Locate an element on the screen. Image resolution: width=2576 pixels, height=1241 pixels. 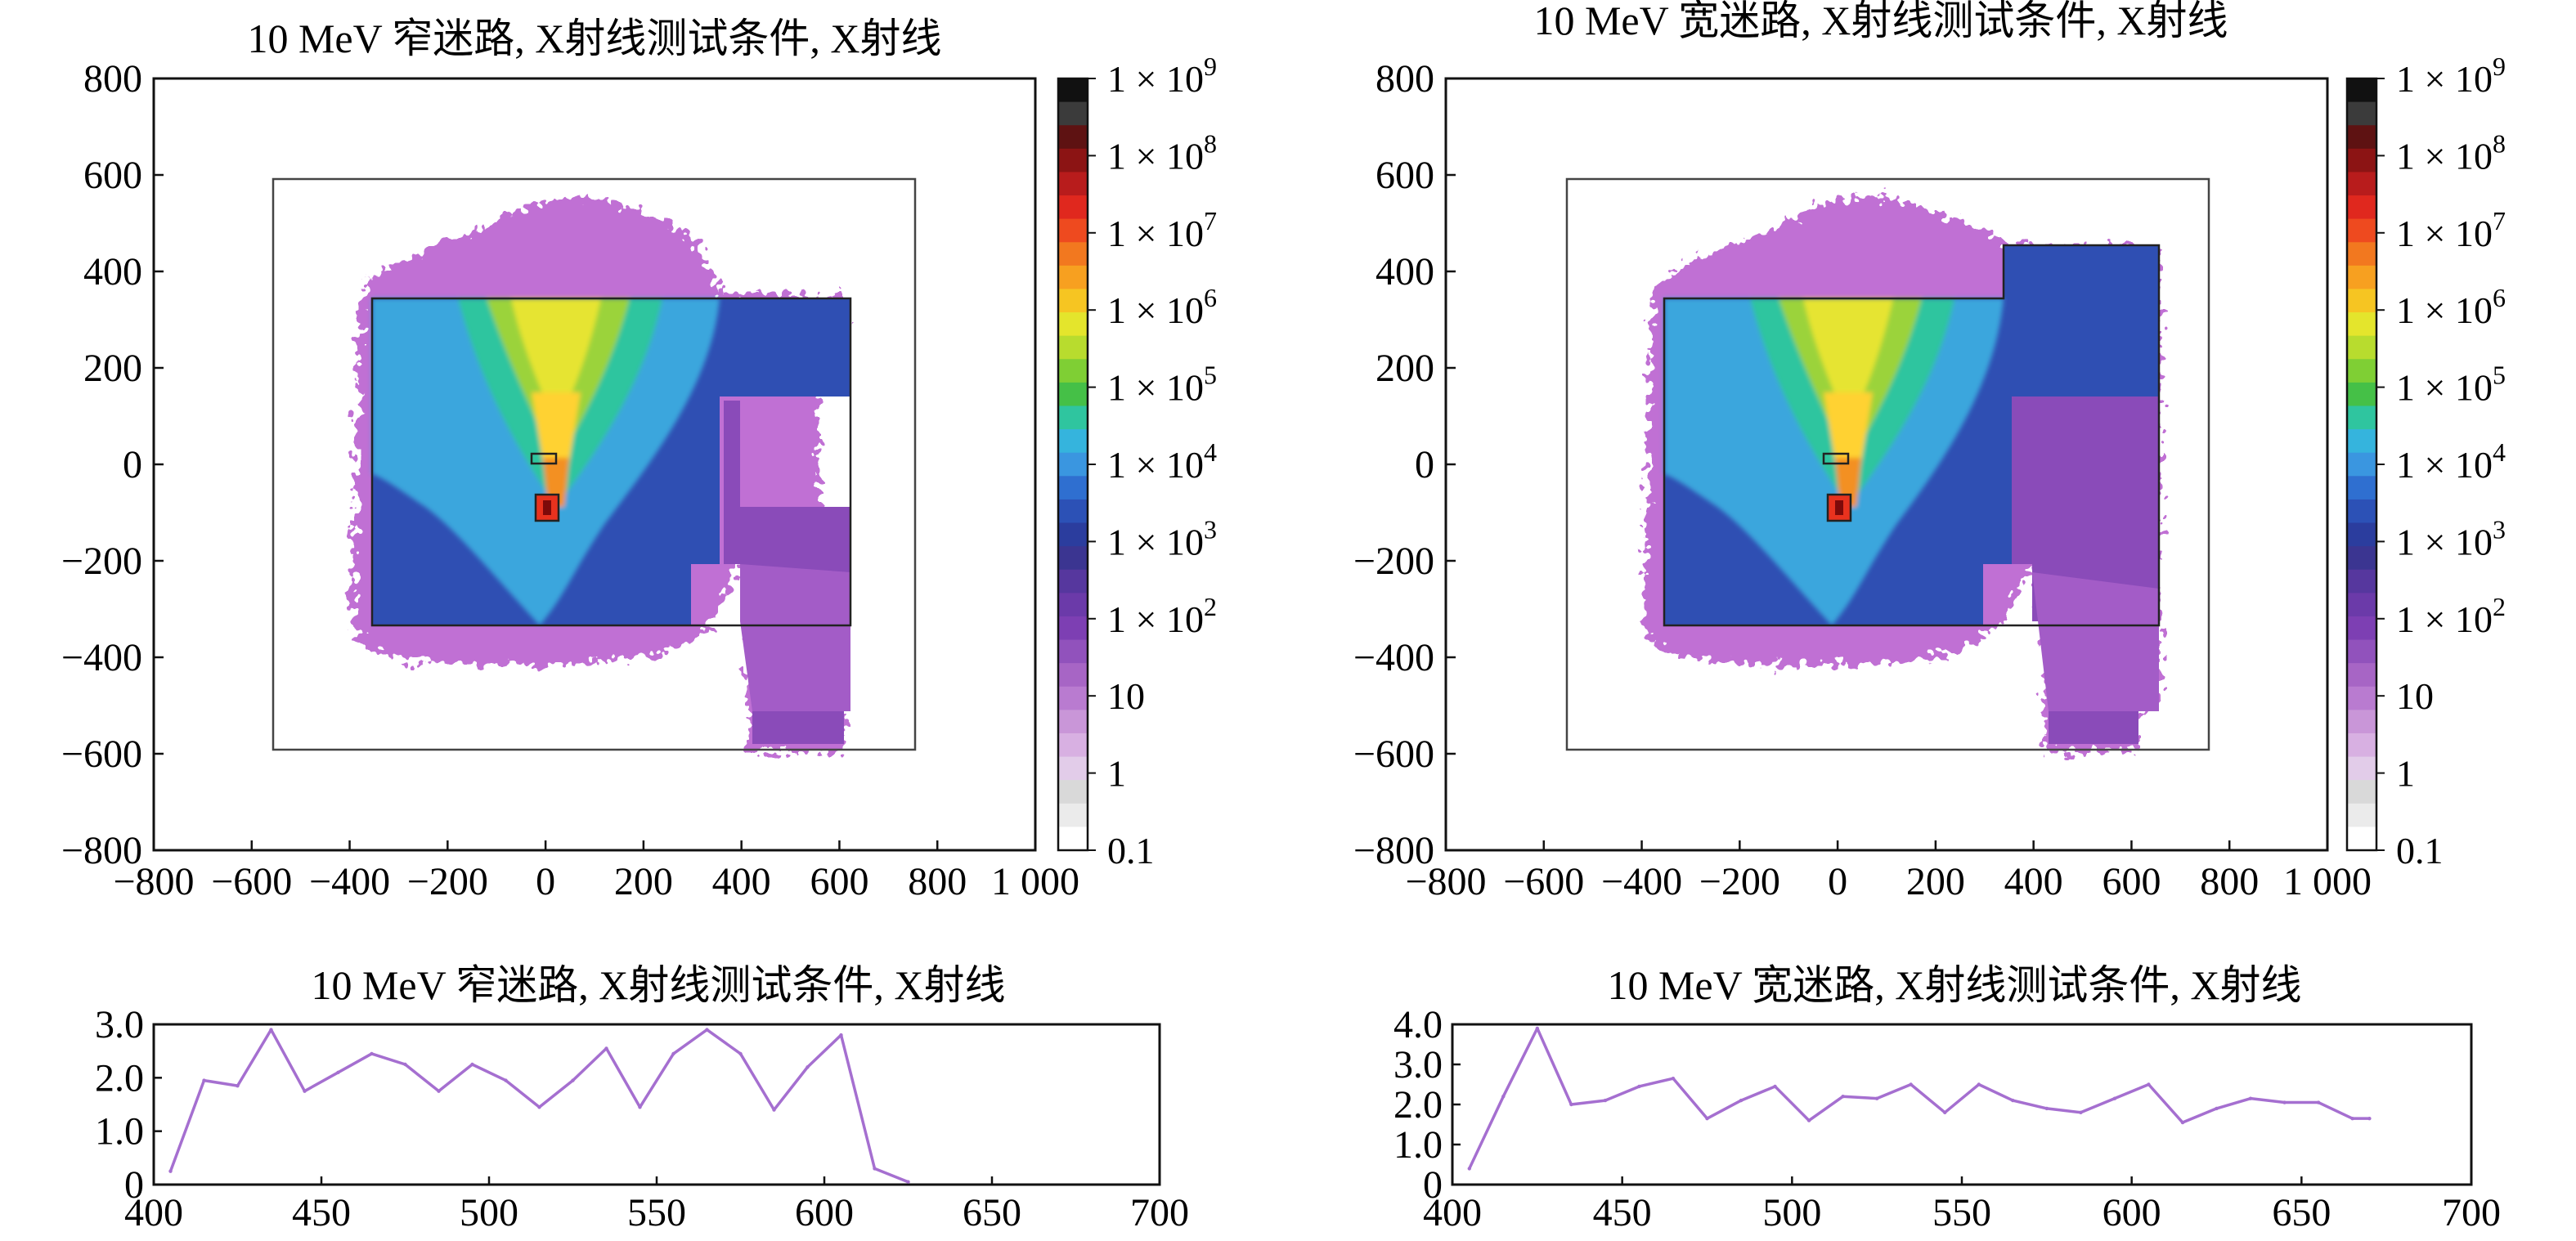
x-tick-label: −200 is located at coordinates (448, 881).